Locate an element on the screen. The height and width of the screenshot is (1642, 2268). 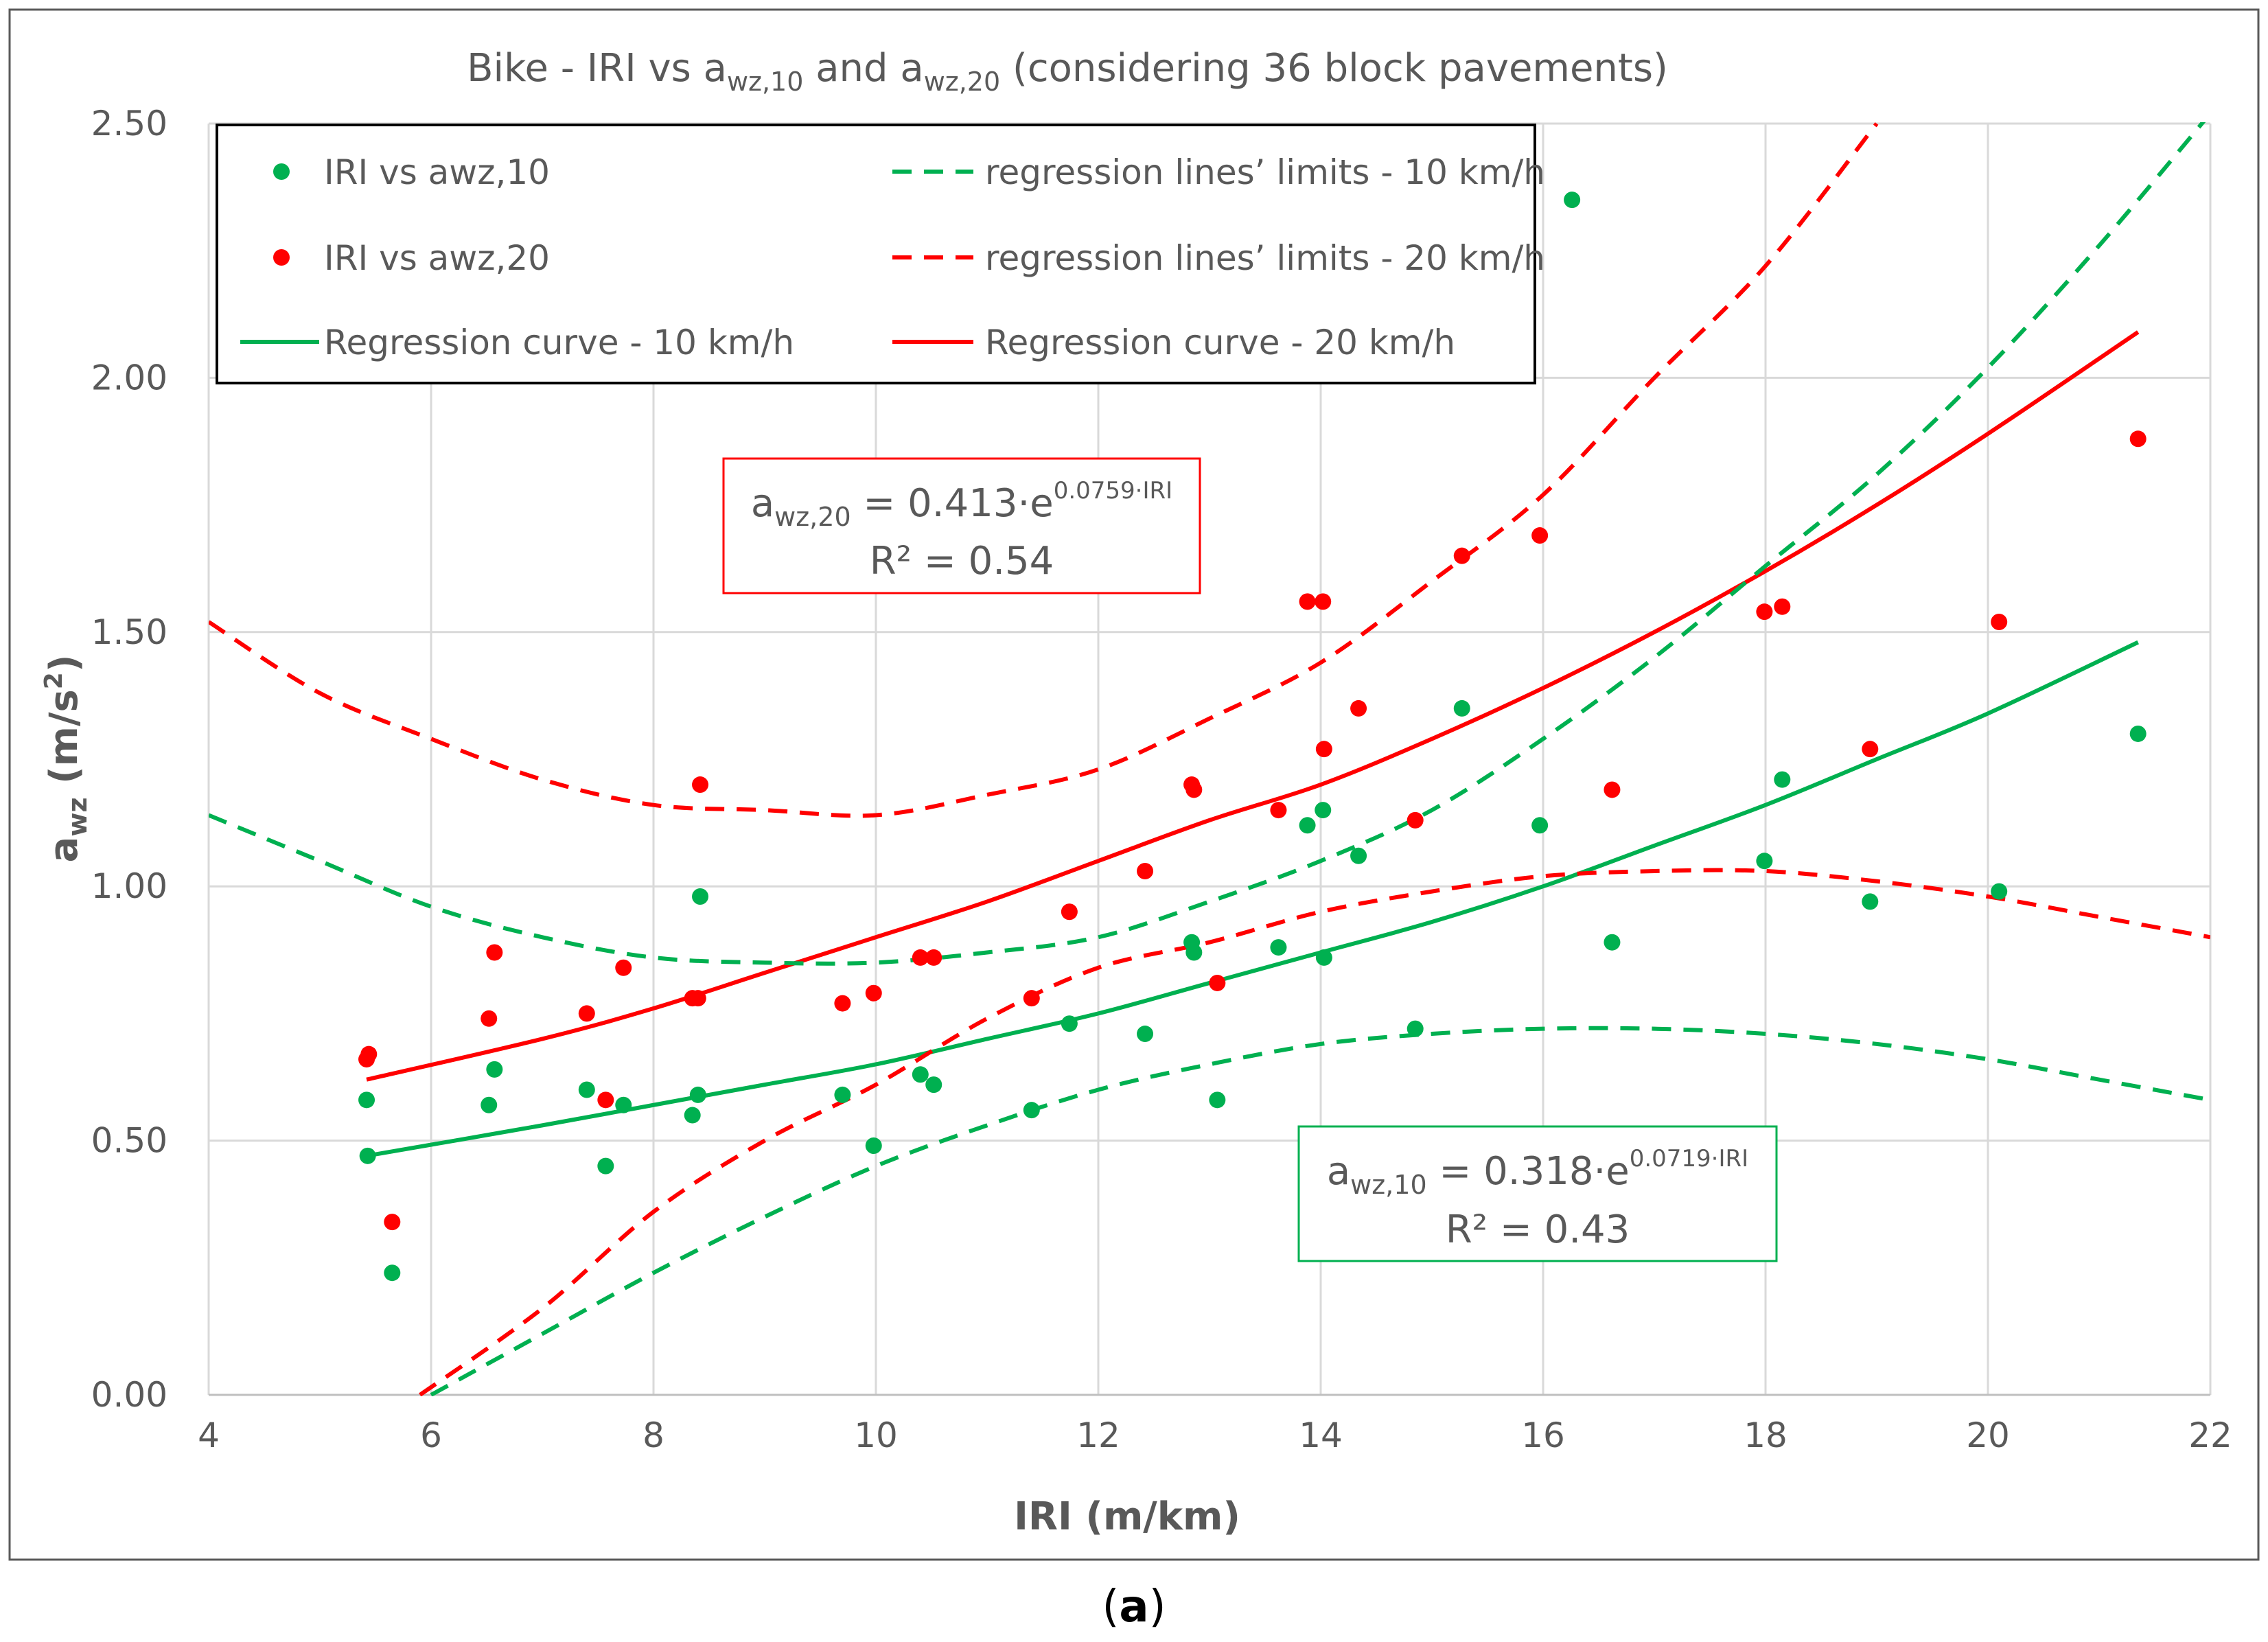
y-tick-label: 2.00 is located at coordinates (129, 378).